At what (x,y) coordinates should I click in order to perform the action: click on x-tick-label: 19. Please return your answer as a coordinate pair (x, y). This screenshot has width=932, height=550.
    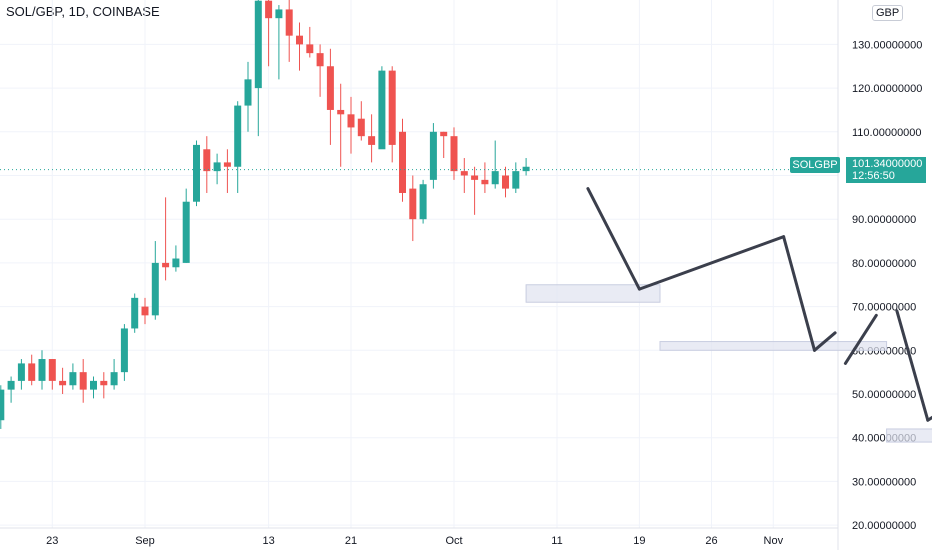
    Looking at the image, I should click on (639, 541).